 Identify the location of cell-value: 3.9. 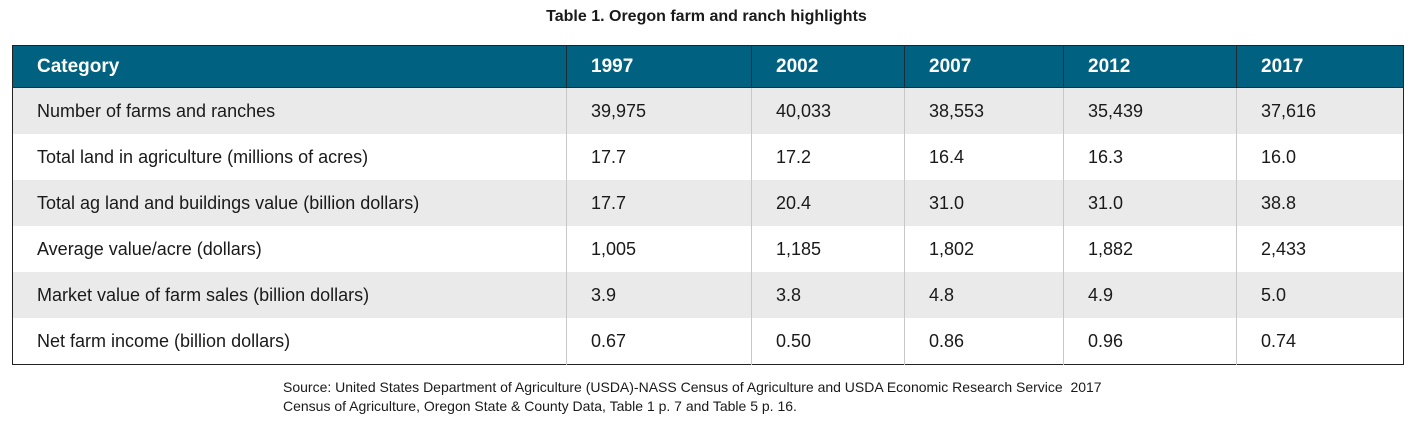
(659, 295).